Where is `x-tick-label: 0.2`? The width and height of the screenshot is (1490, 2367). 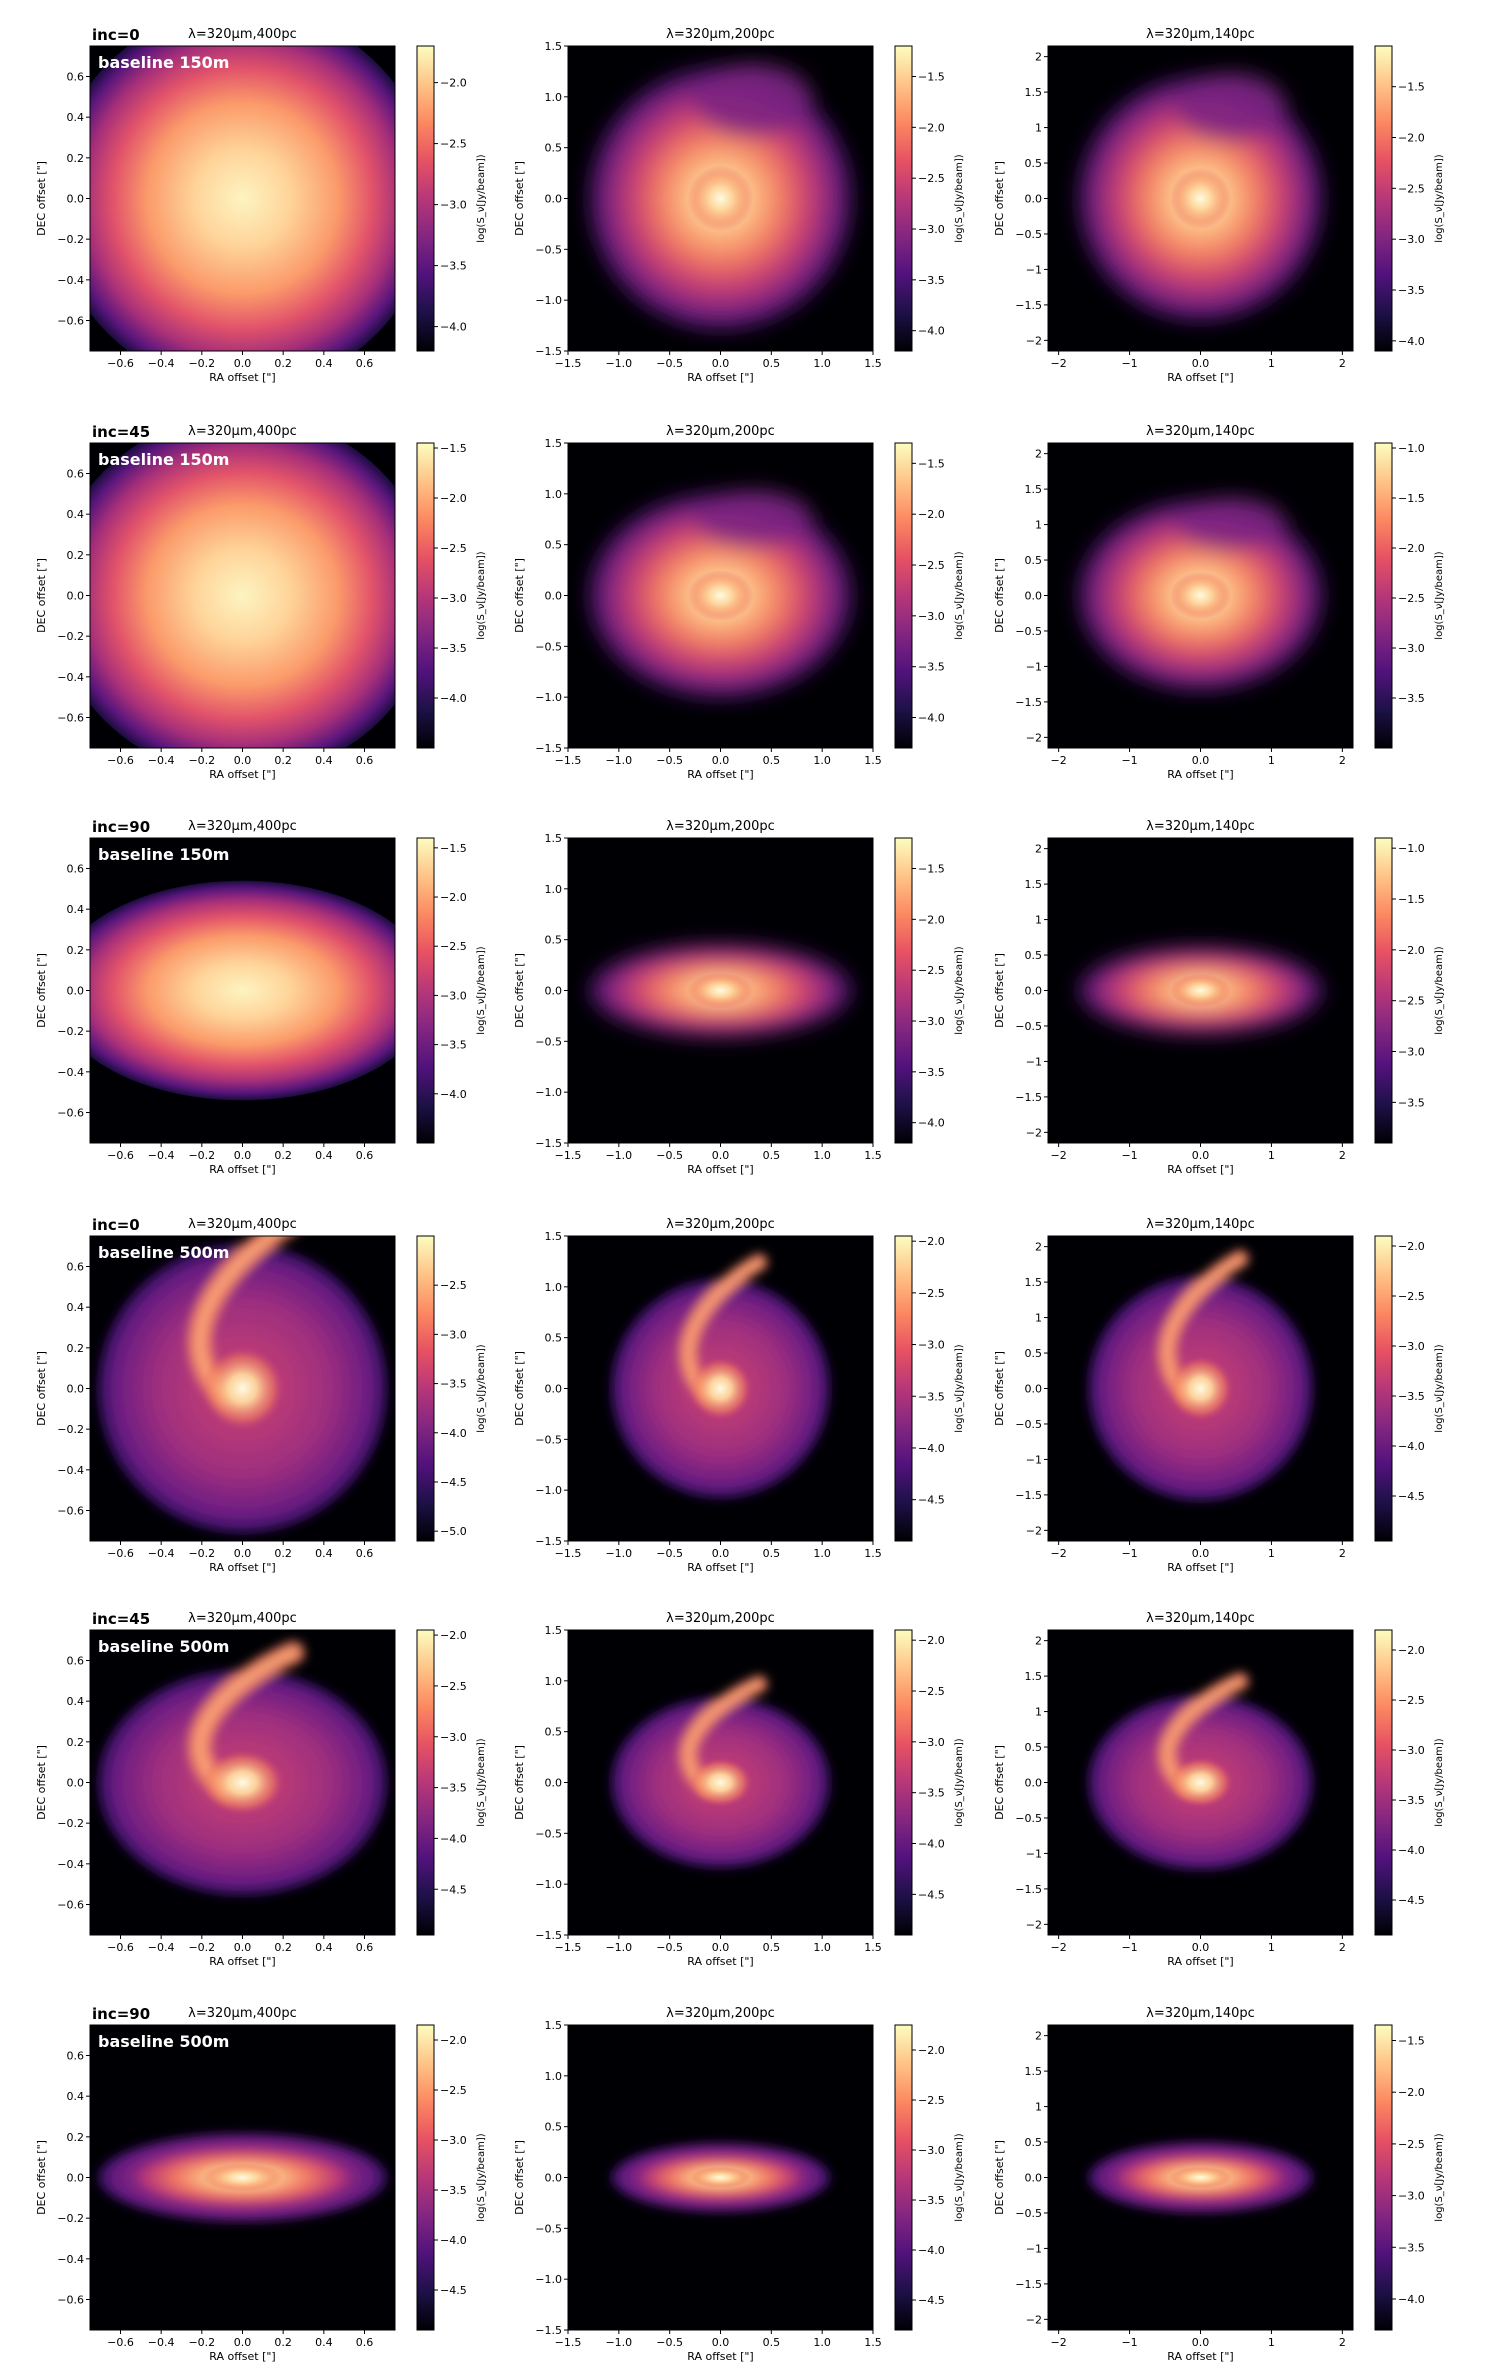
x-tick-label: 0.2 is located at coordinates (283, 1947).